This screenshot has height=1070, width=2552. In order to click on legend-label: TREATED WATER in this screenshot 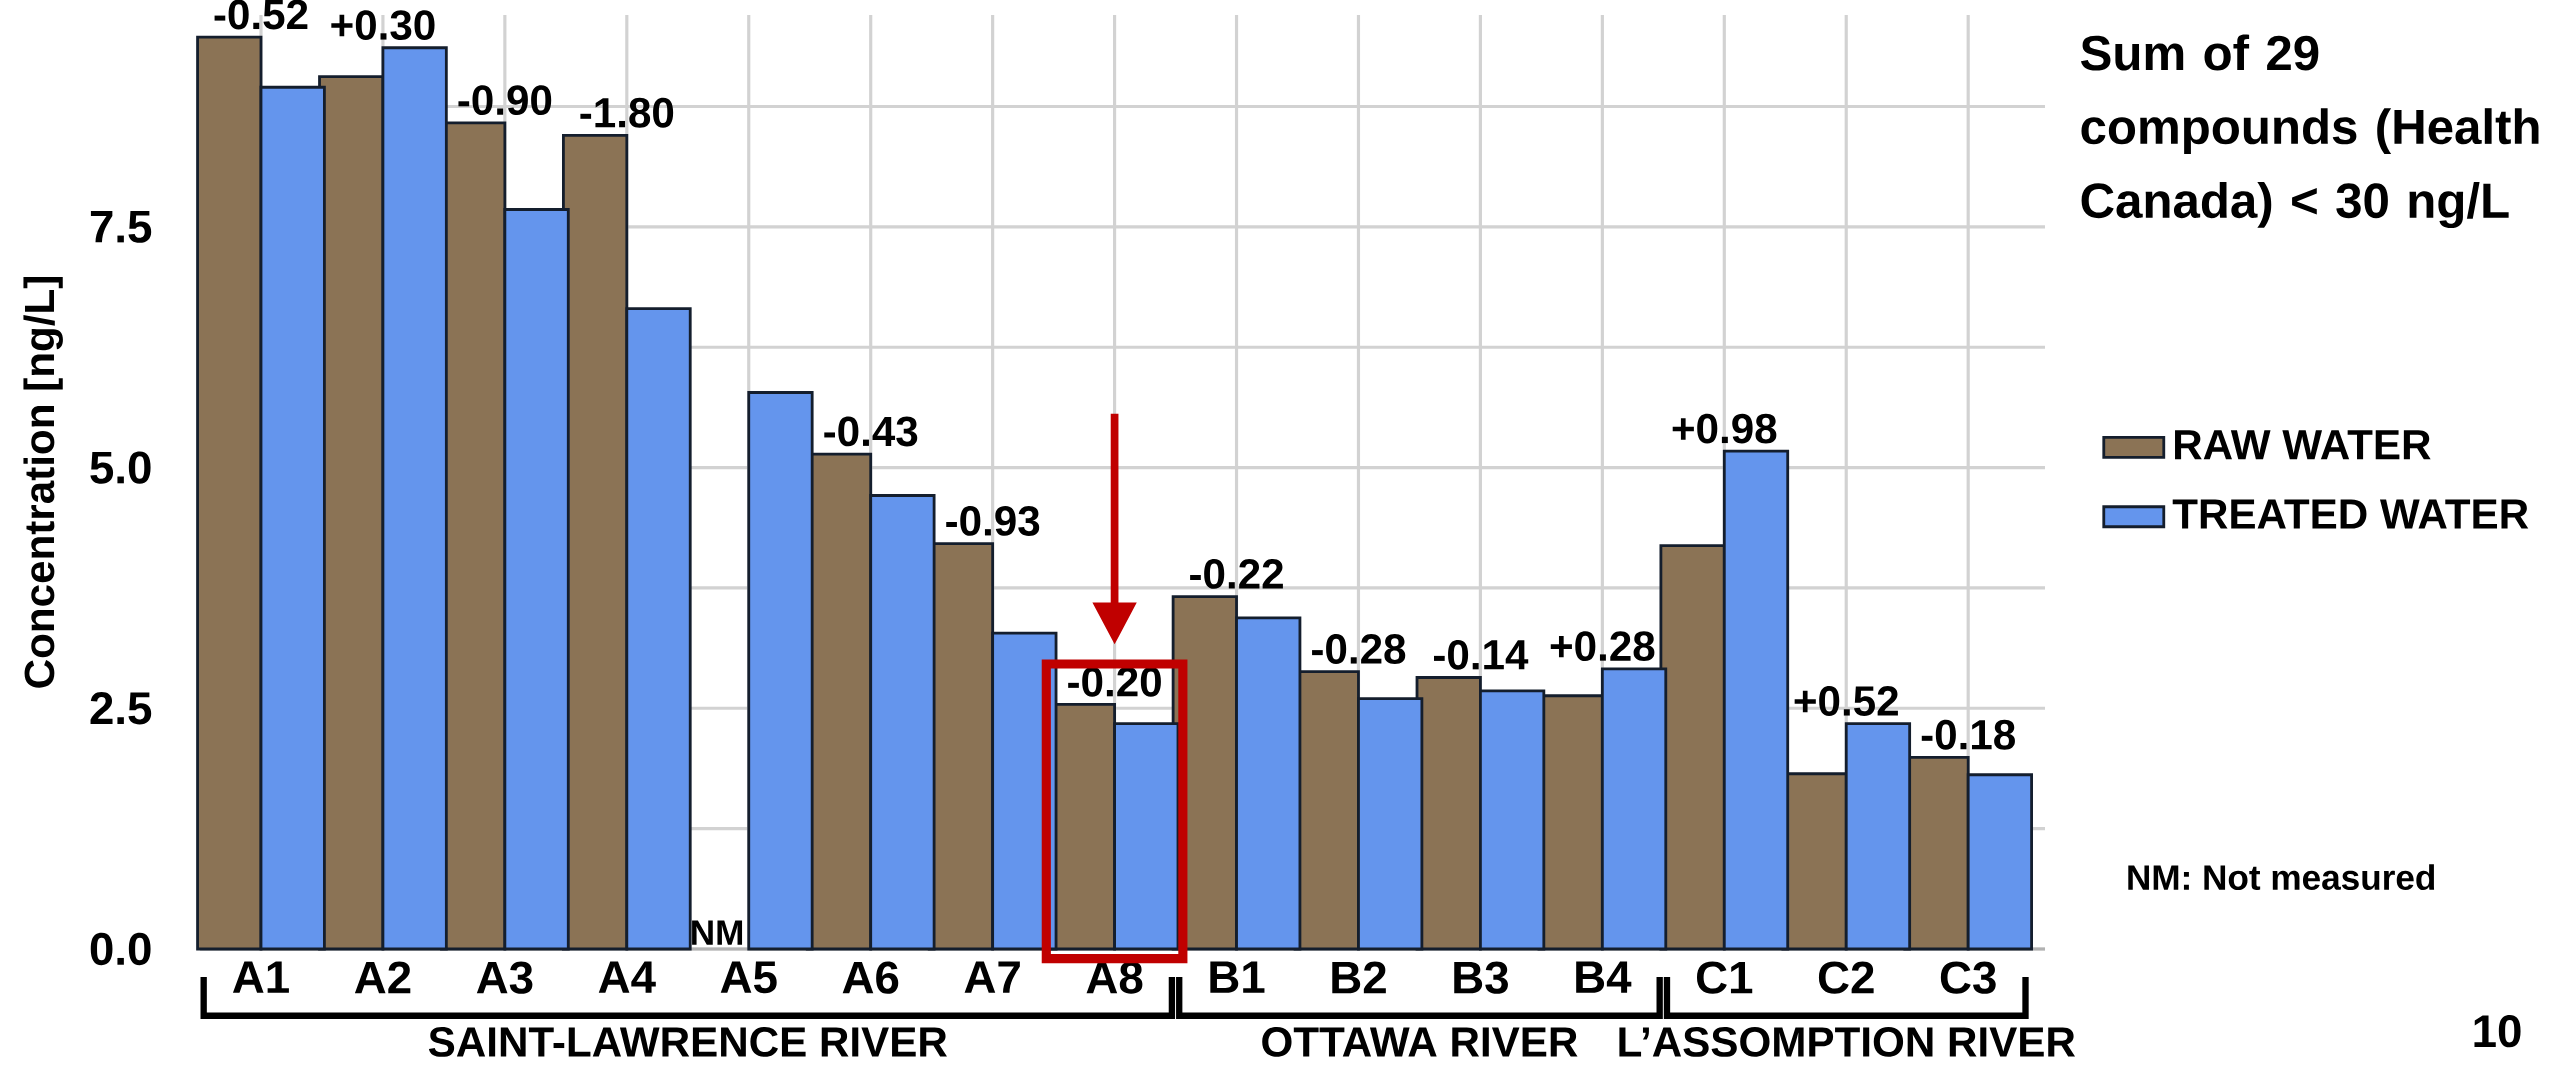, I will do `click(2350, 514)`.